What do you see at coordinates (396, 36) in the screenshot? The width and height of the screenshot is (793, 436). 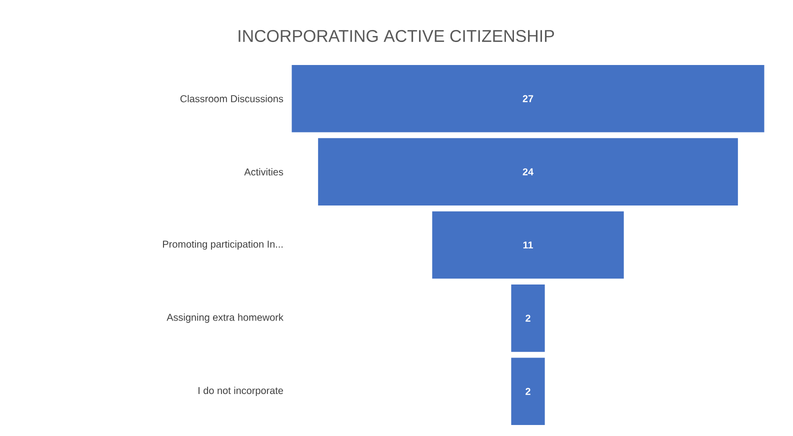 I see `text: INCORPORATING ACTIVE CITIZENSHIP` at bounding box center [396, 36].